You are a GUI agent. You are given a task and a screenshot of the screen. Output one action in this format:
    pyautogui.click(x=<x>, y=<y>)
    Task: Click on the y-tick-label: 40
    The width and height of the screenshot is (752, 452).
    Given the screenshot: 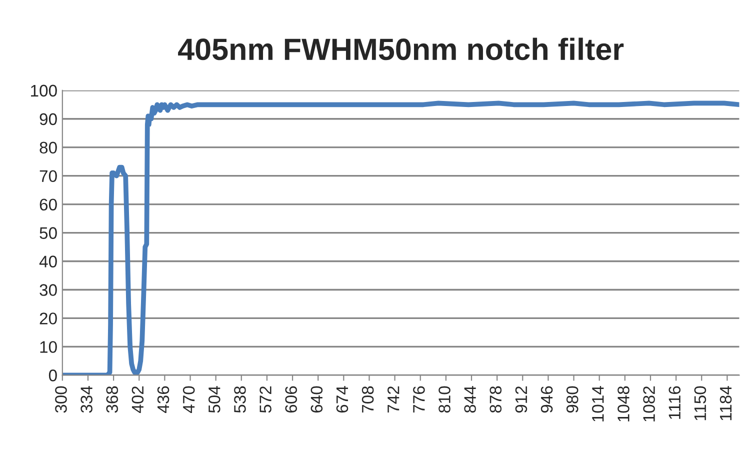 What is the action you would take?
    pyautogui.click(x=48, y=262)
    